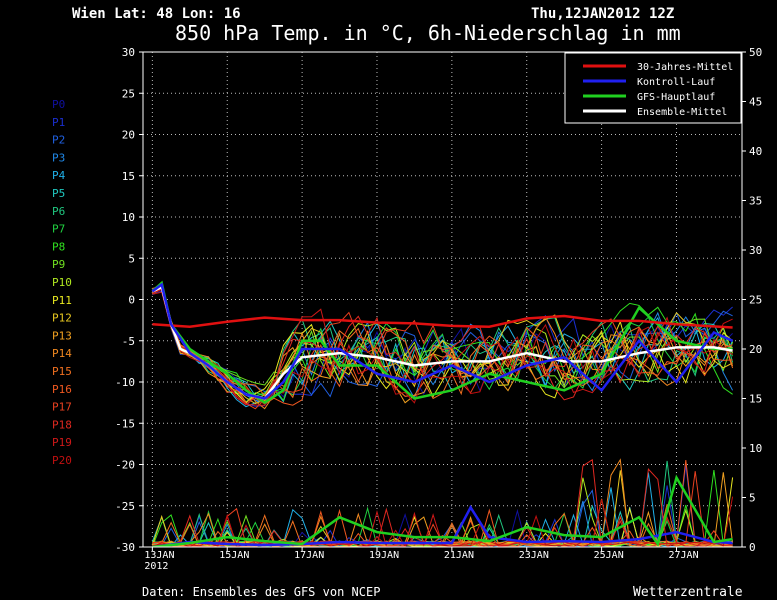  Describe the element at coordinates (58, 211) in the screenshot. I see `member-label: P6` at that location.